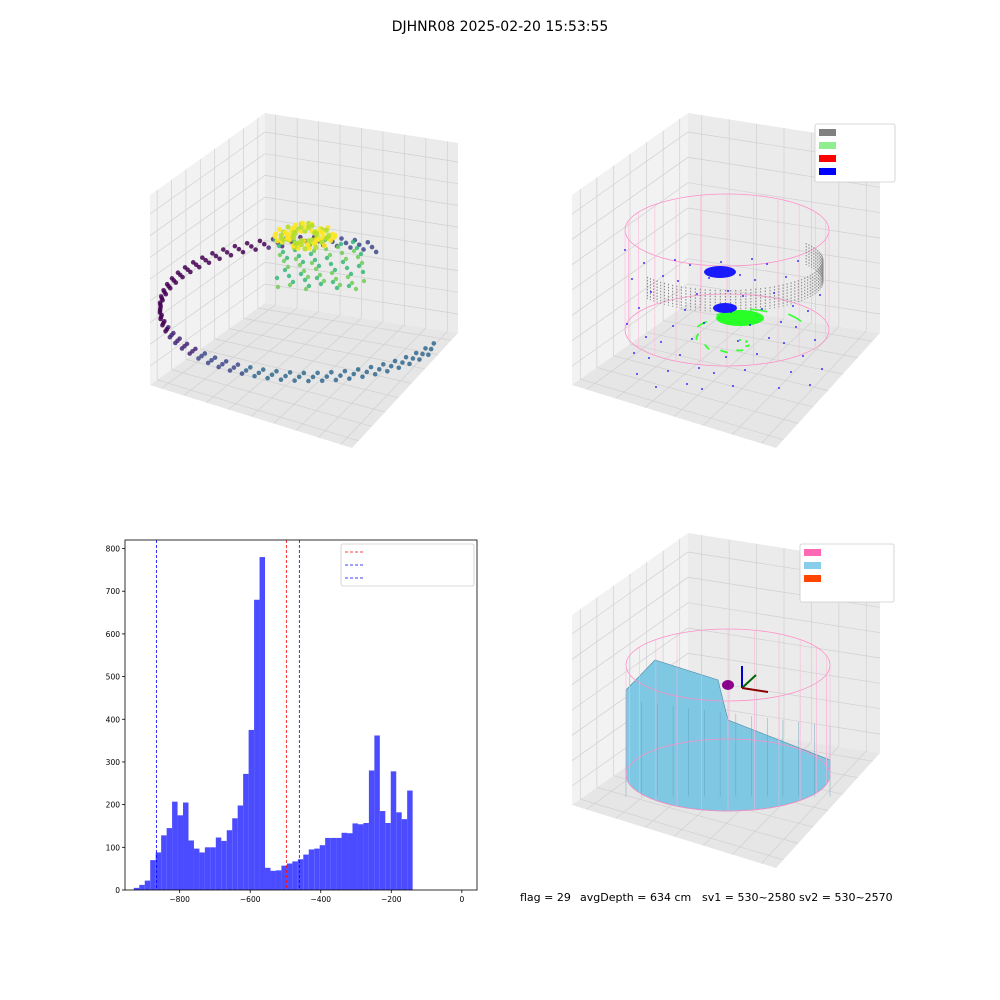 The image size is (1000, 1000). I want to click on y-tick-label: 300, so click(113, 762).